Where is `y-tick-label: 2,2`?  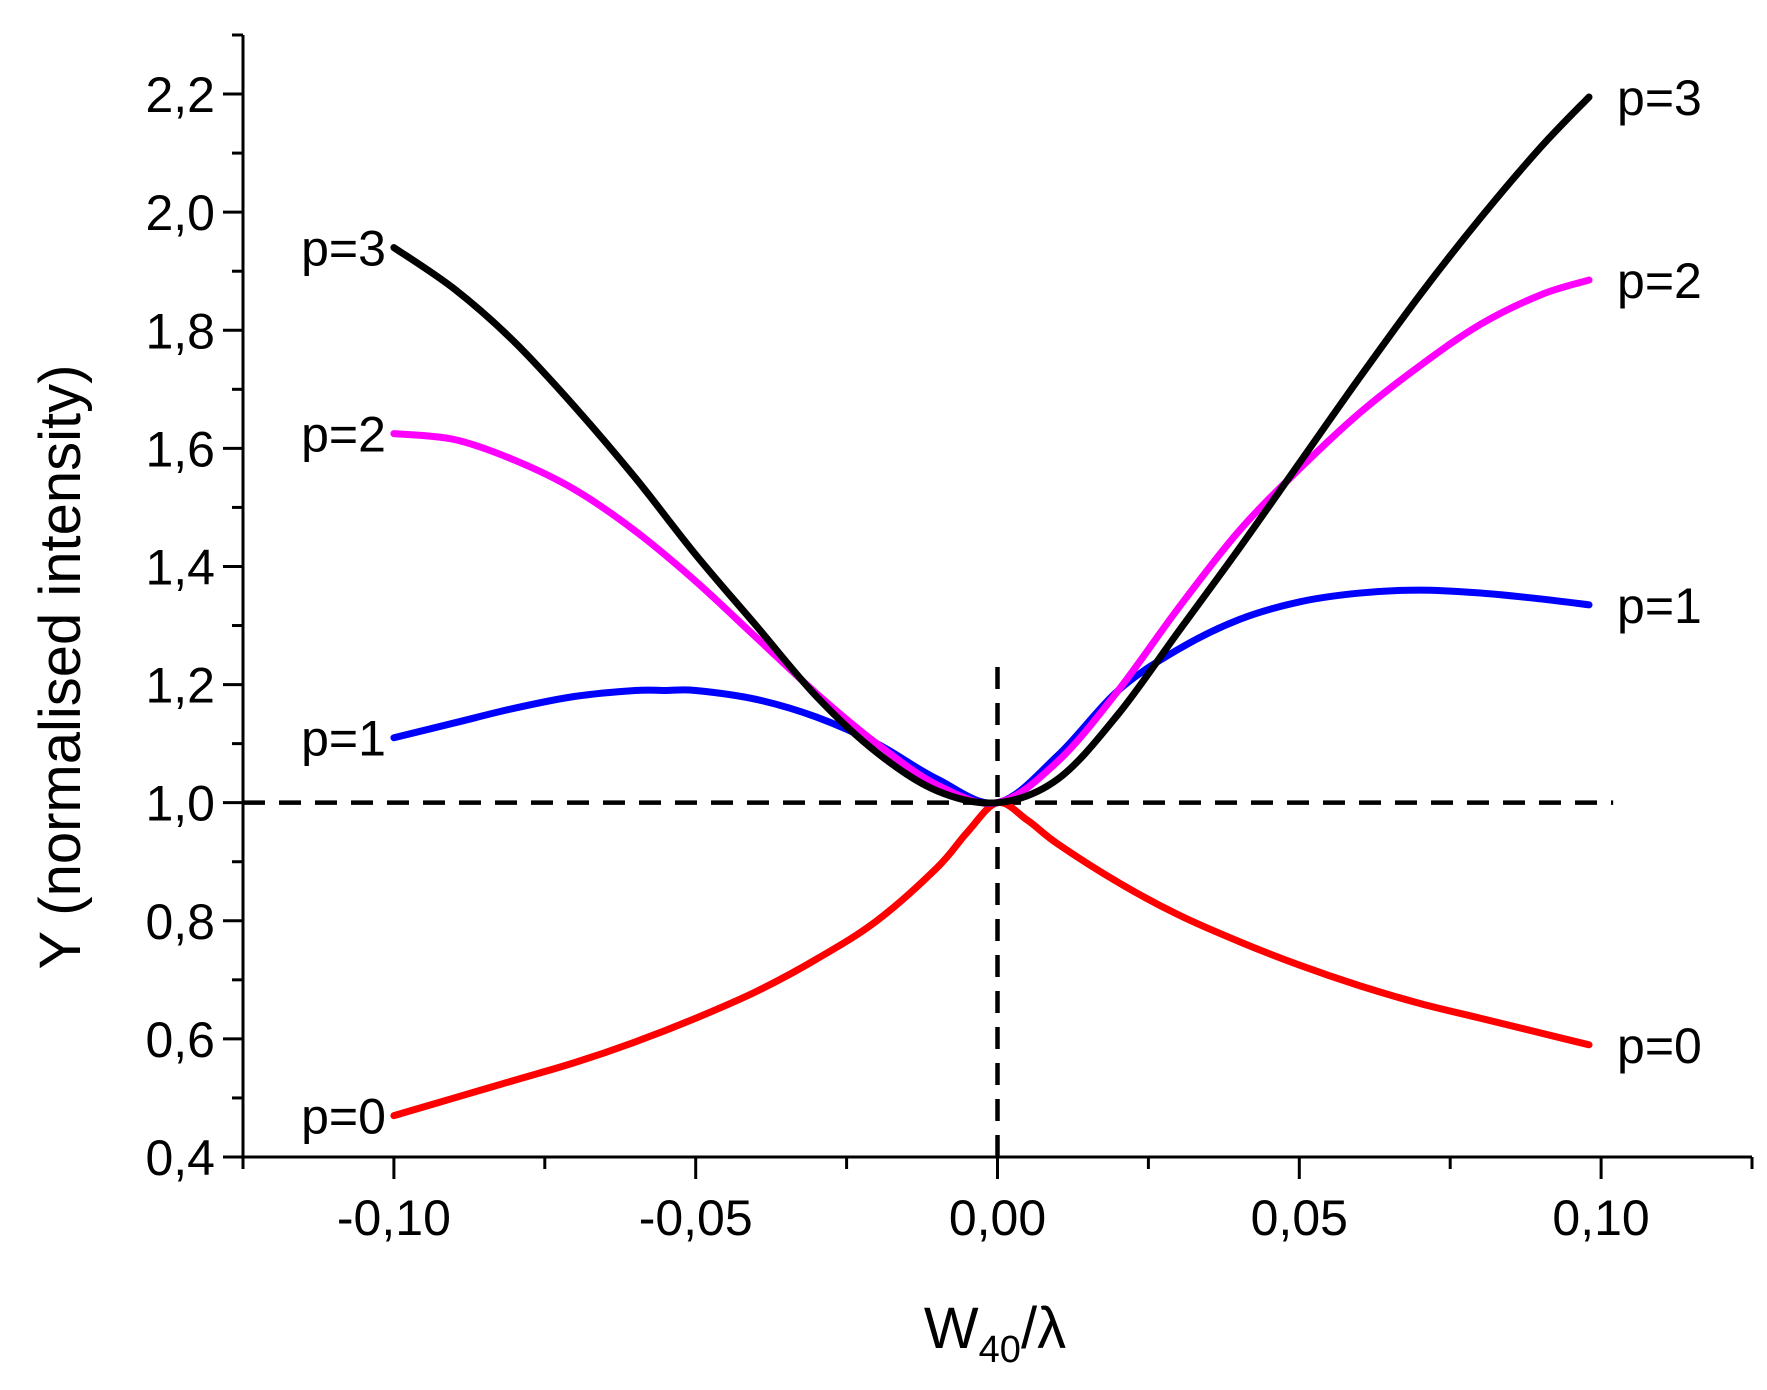
y-tick-label: 2,2 is located at coordinates (180, 95).